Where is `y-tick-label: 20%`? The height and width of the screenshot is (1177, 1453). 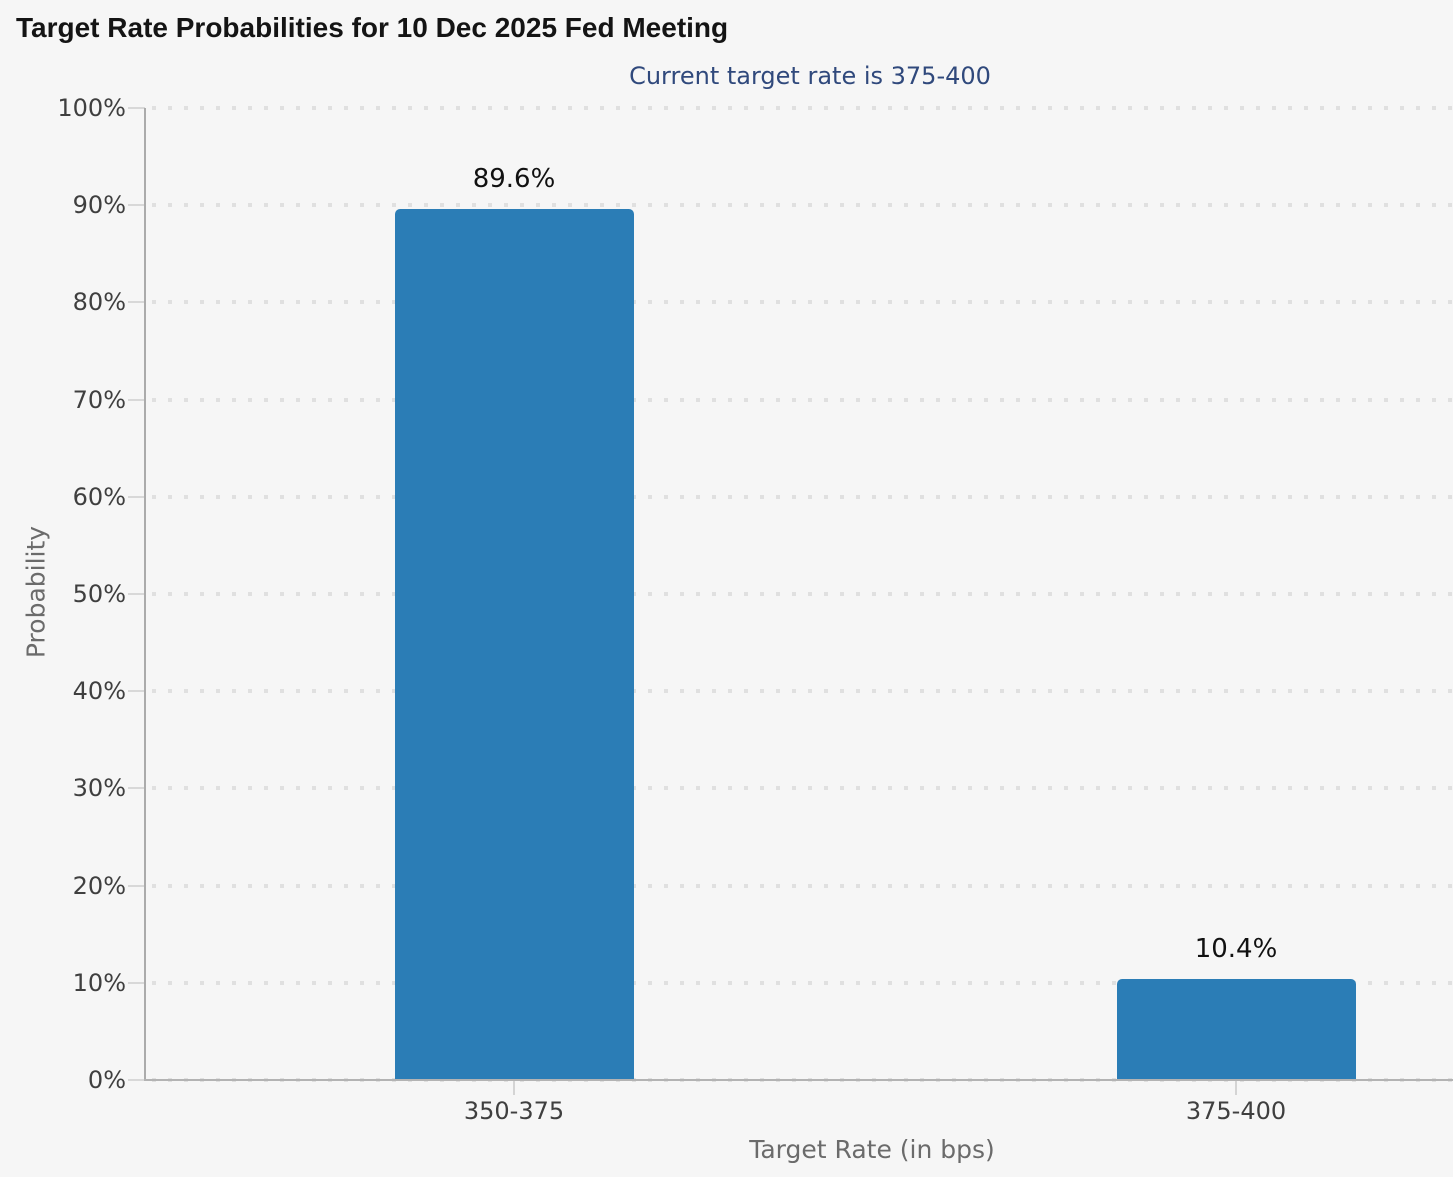 y-tick-label: 20% is located at coordinates (99, 885).